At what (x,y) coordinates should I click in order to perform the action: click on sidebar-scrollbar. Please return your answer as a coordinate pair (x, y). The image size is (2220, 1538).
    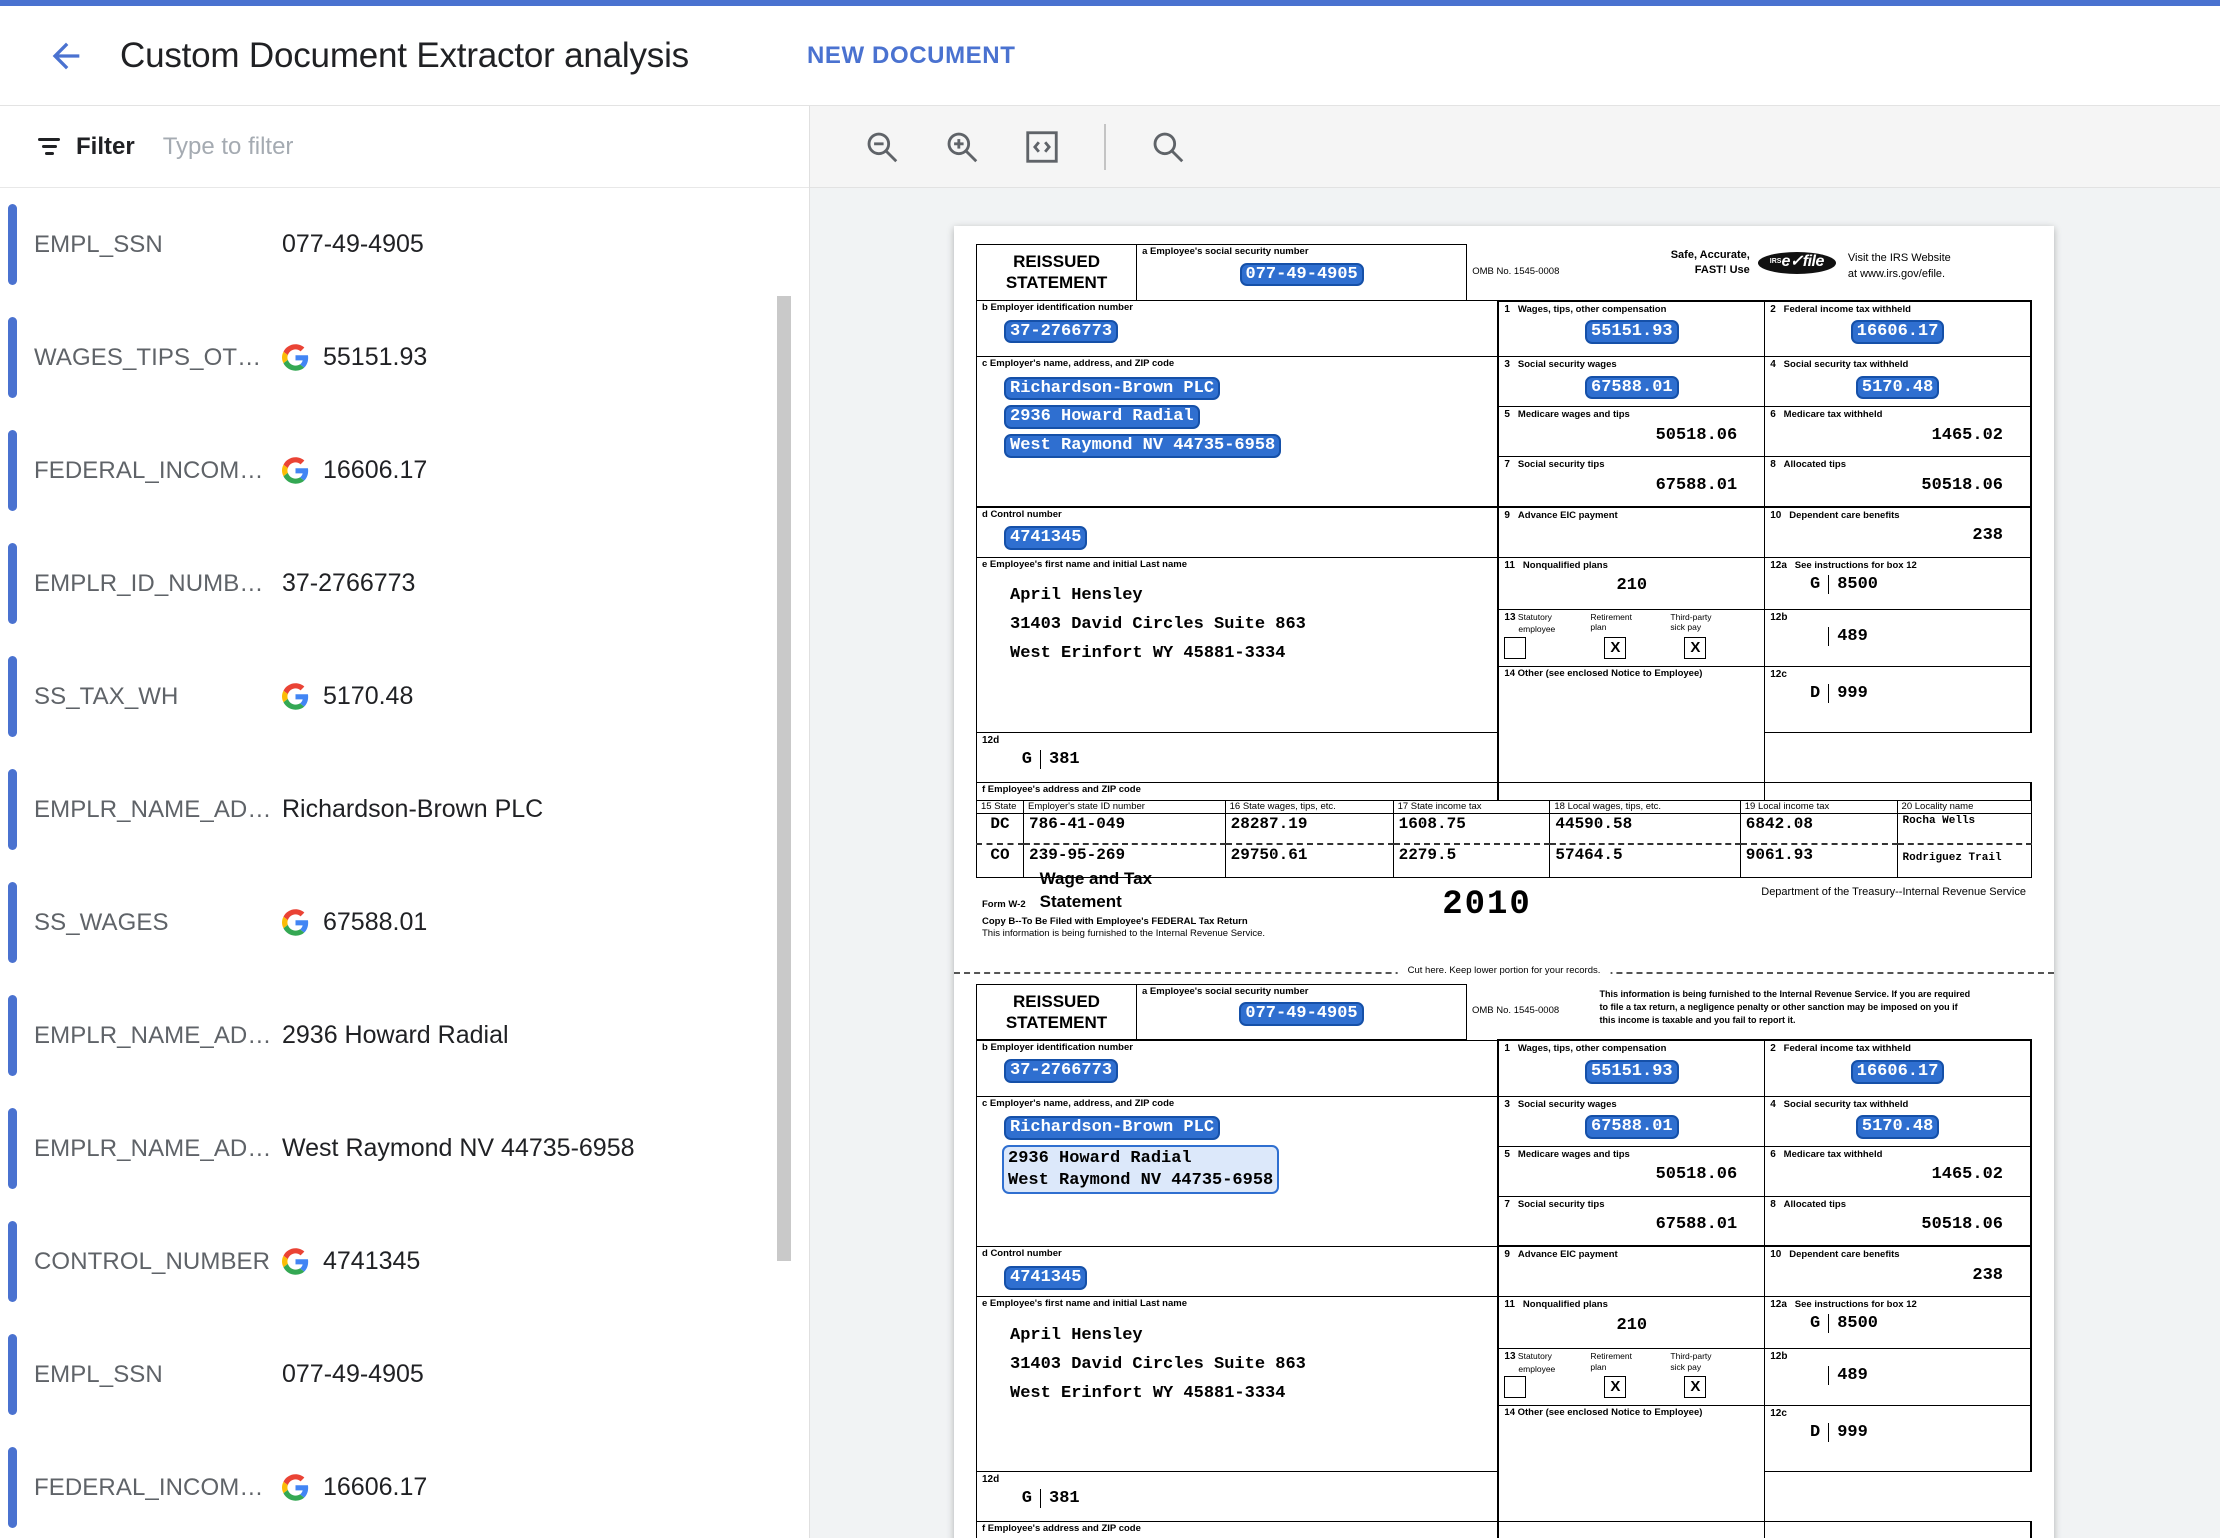
    Looking at the image, I should click on (784, 863).